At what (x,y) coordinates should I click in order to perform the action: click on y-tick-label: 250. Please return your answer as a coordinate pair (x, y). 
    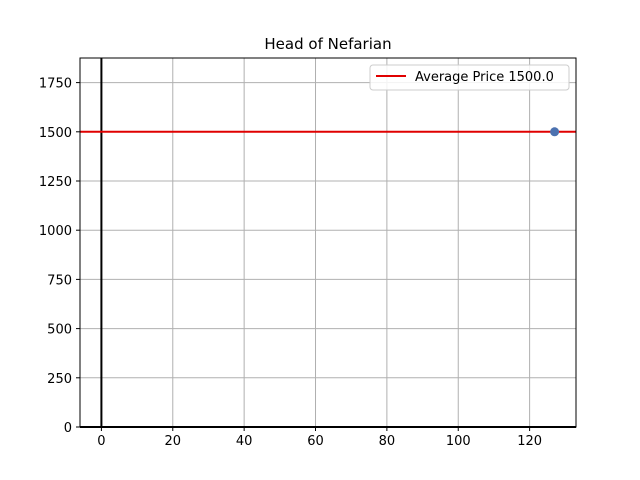
    Looking at the image, I should click on (59, 379).